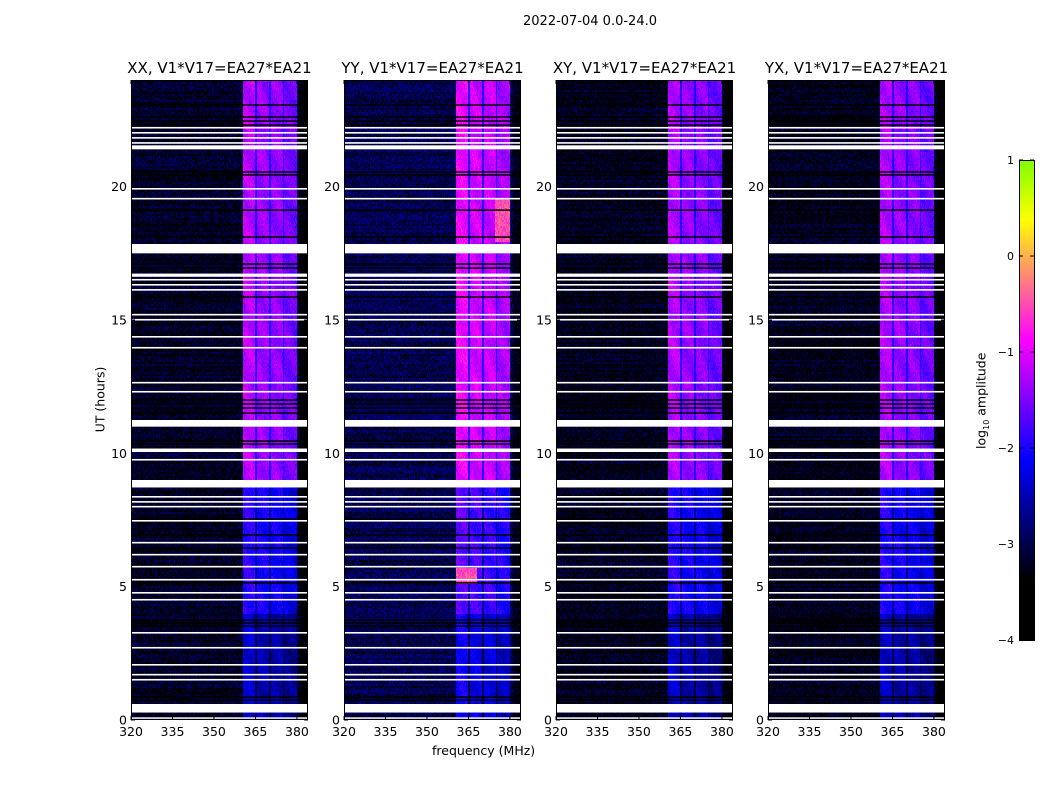 The width and height of the screenshot is (1050, 800). I want to click on colorbar-tick-label: −3, so click(1006, 544).